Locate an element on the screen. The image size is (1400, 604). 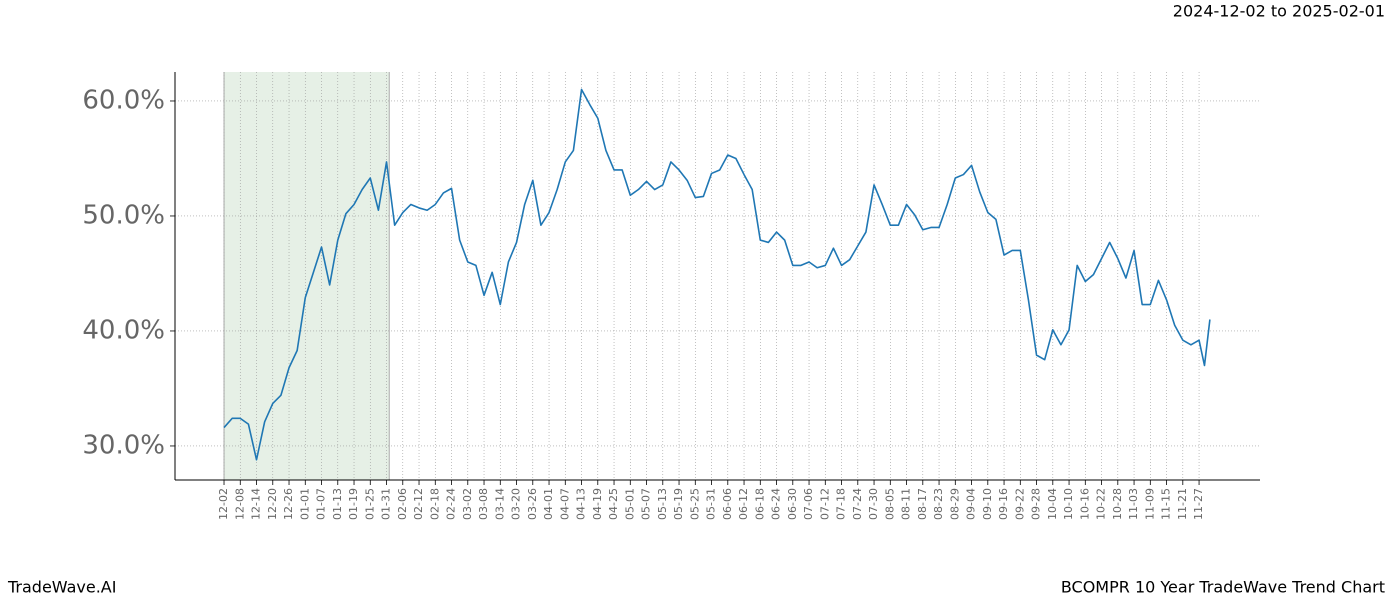
x-tick-label: 01-07 is located at coordinates (321, 504).